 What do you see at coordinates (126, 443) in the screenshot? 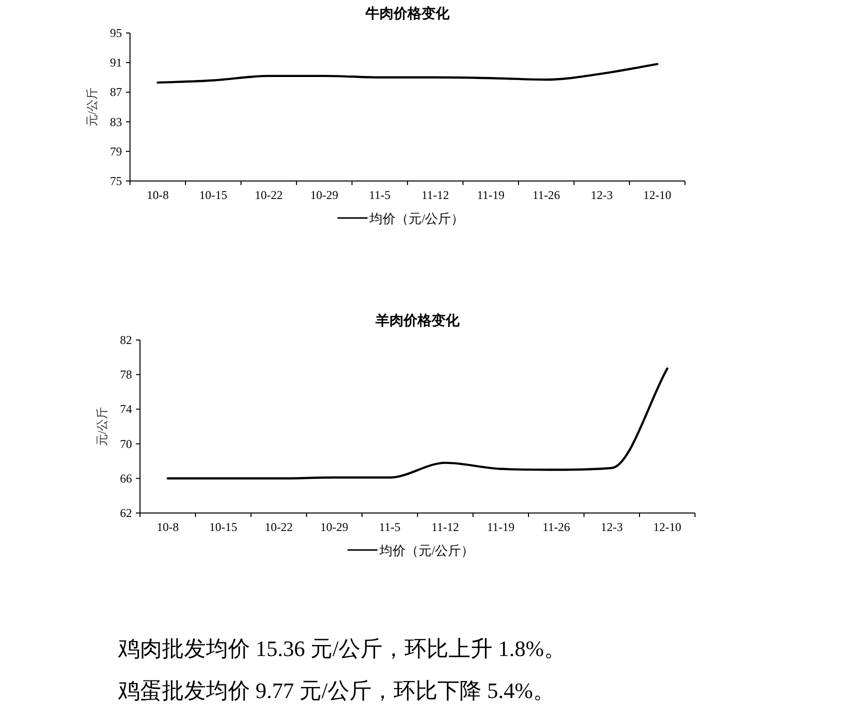
I see `y-tick-label: 70` at bounding box center [126, 443].